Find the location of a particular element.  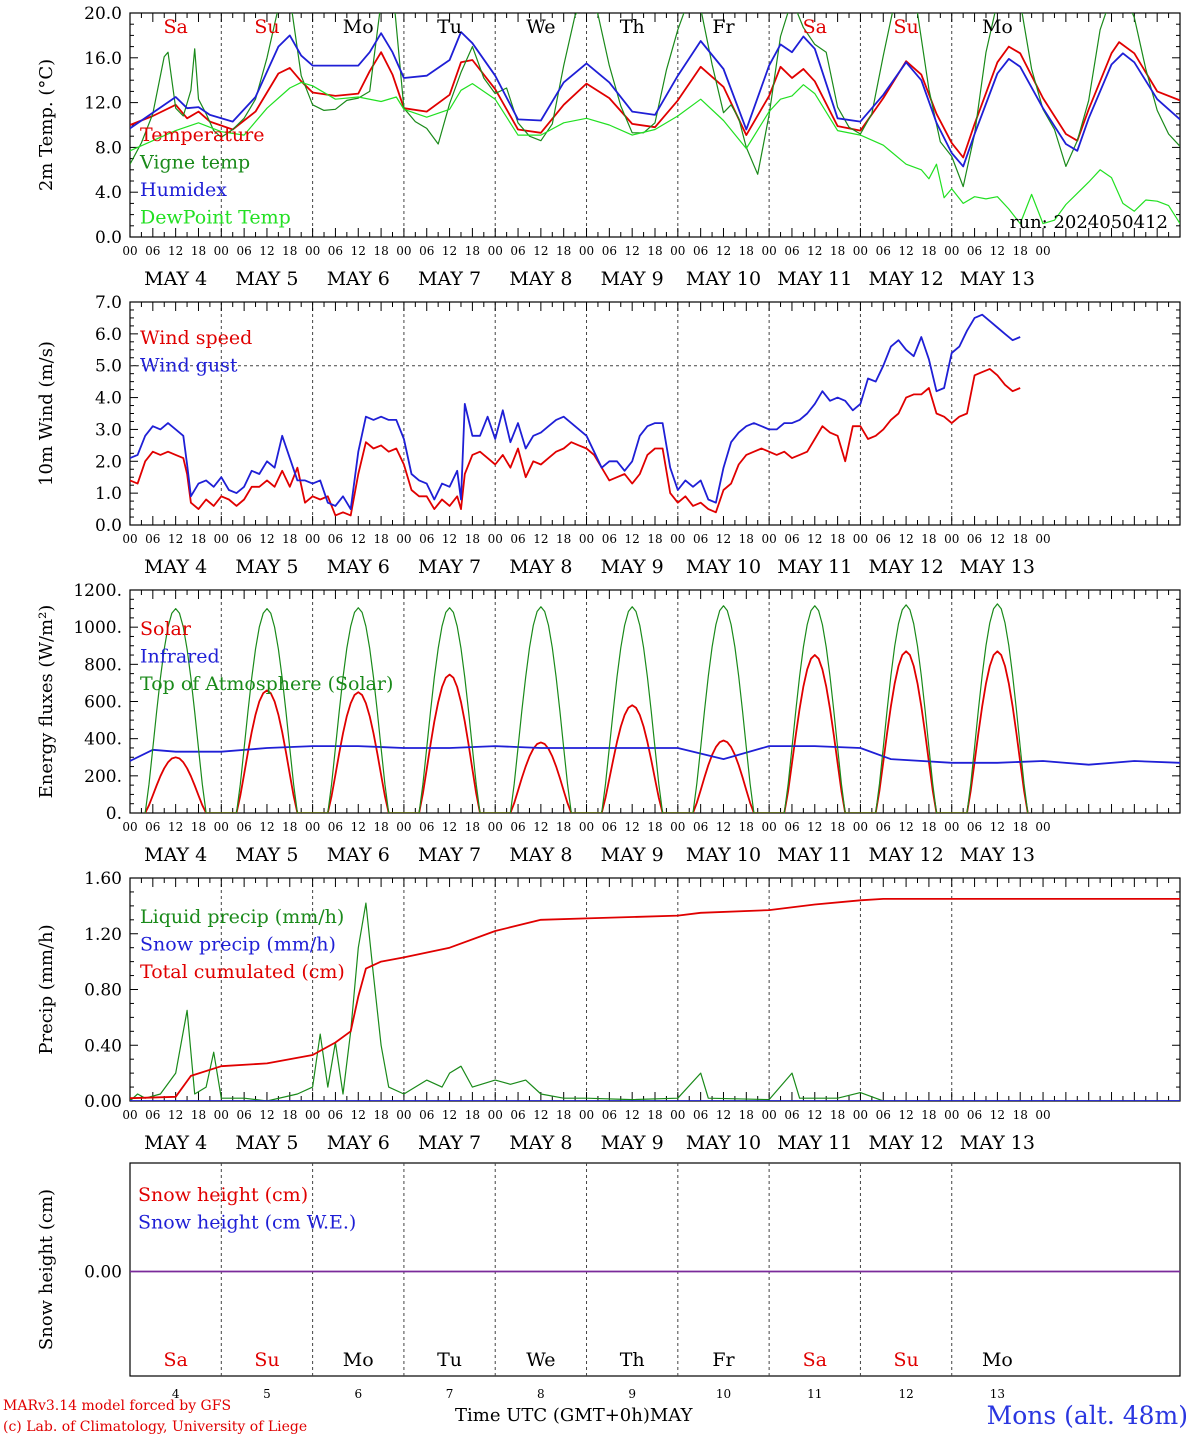

x-axis-title: Time UTC (GMT+0h)MAY is located at coordinates (573, 1415).